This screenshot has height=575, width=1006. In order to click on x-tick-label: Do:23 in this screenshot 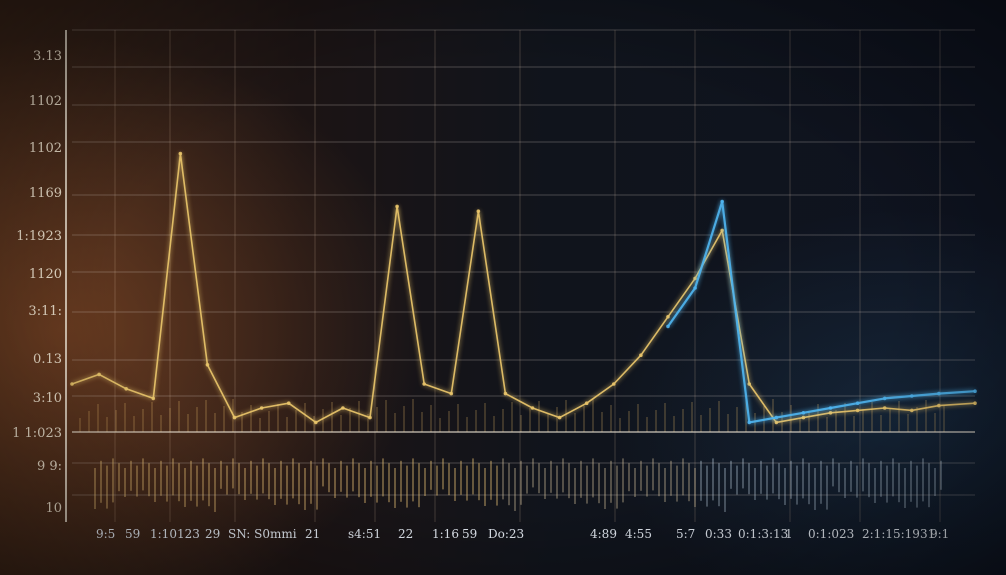, I will do `click(506, 534)`.